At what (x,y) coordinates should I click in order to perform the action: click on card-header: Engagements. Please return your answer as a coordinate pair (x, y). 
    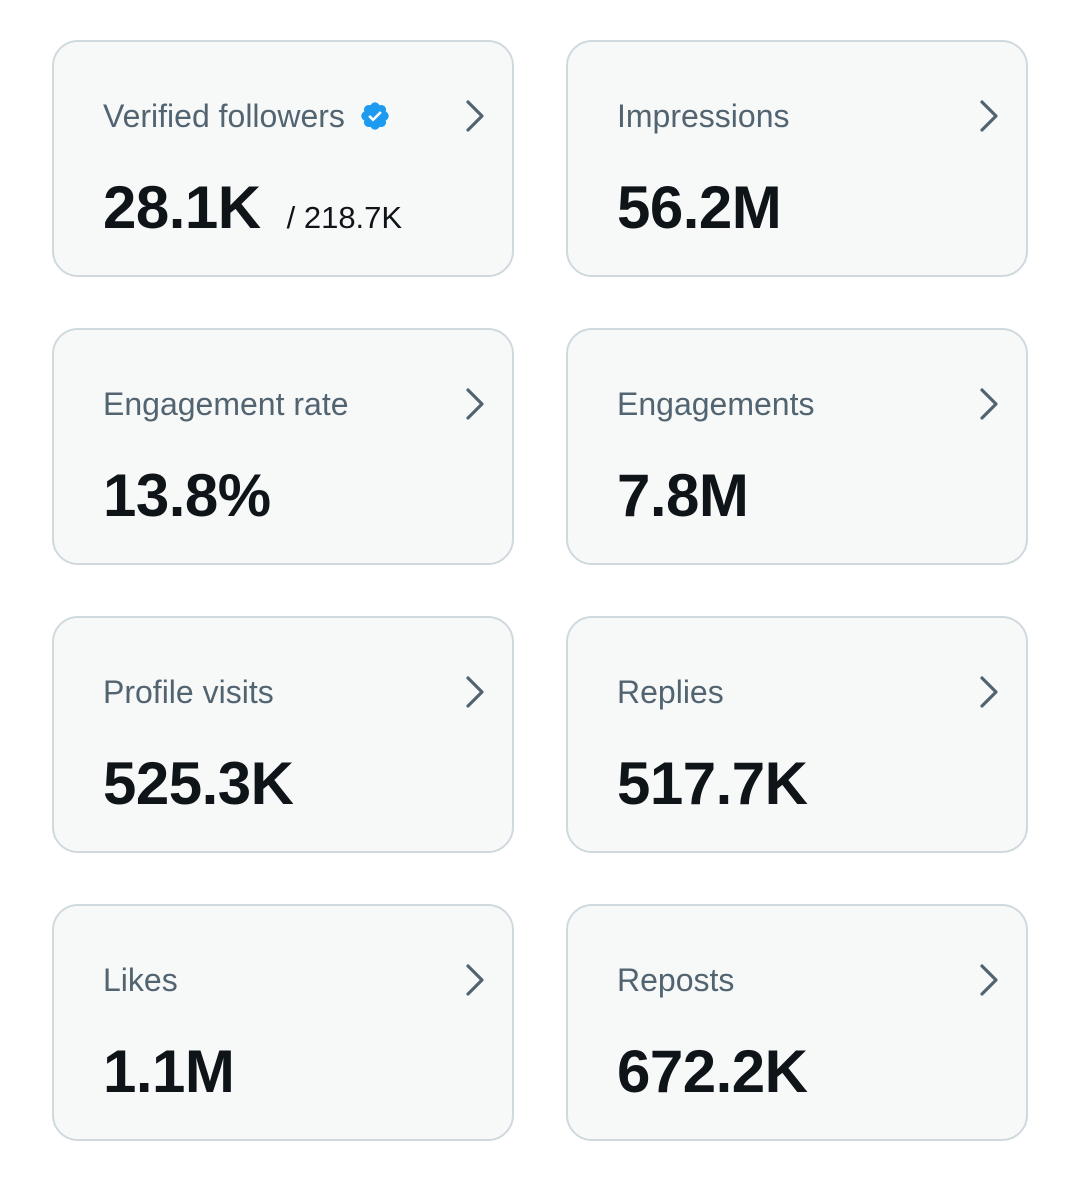
    Looking at the image, I should click on (715, 404).